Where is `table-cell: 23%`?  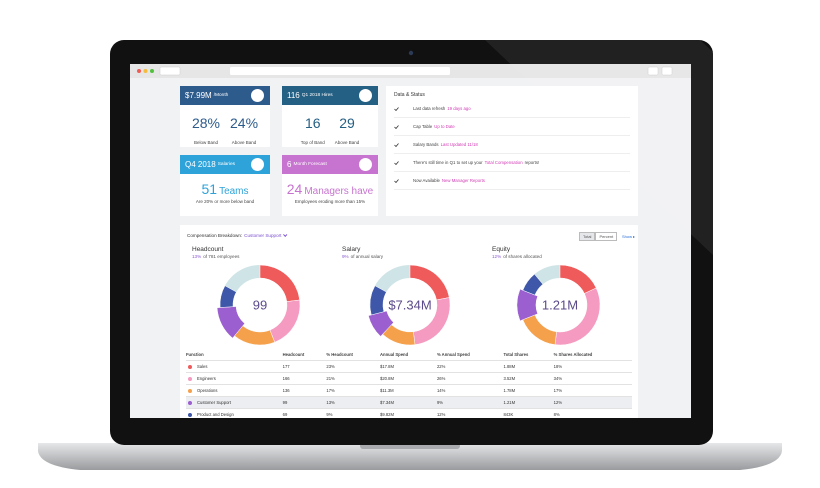 table-cell: 23% is located at coordinates (353, 366).